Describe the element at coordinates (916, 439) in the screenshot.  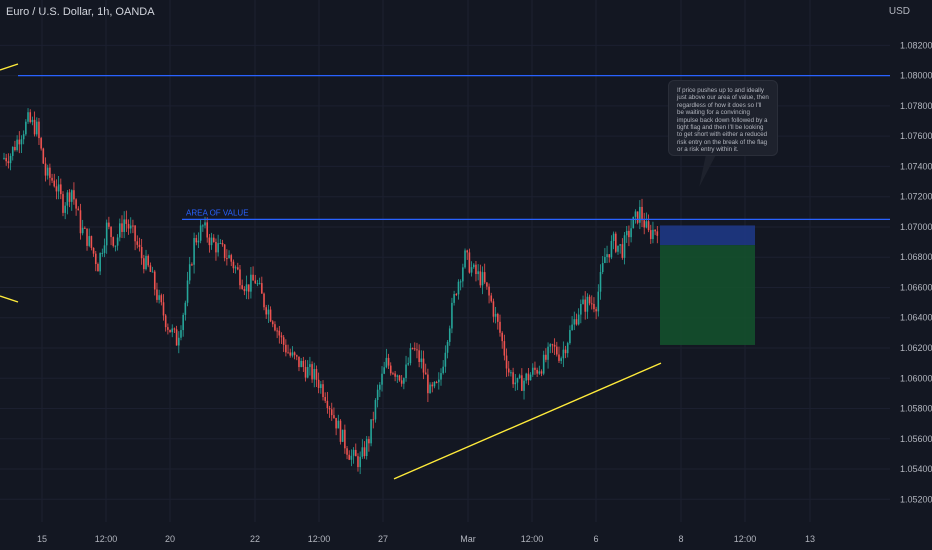
I see `y-tick-label: 1.05600` at that location.